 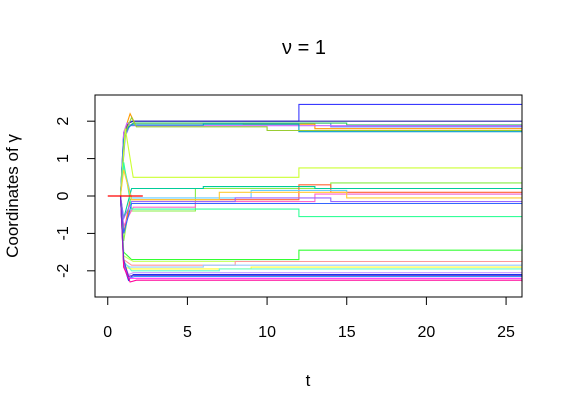 What do you see at coordinates (63, 233) in the screenshot?
I see `y-tick-label: -1` at bounding box center [63, 233].